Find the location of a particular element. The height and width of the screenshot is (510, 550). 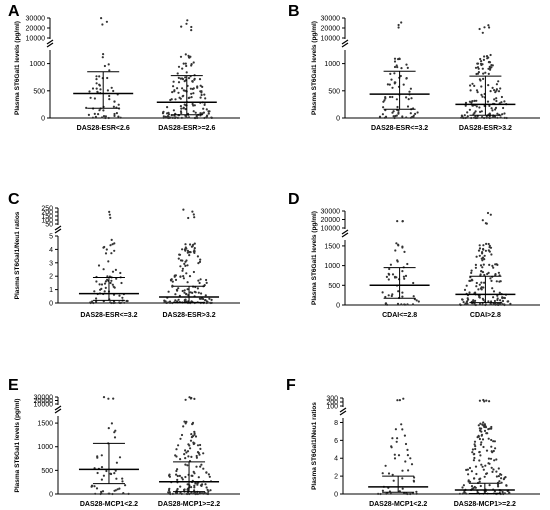

y-tick-label: 6 is located at coordinates (336, 441).